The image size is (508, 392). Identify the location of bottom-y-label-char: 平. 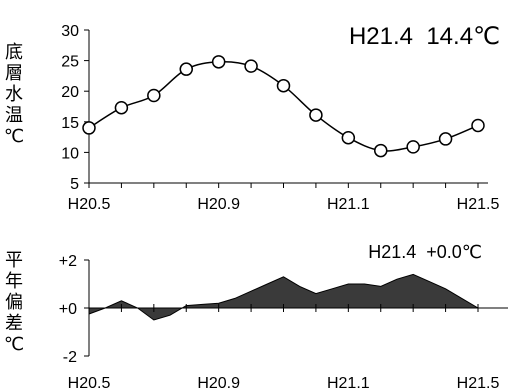
(14, 260).